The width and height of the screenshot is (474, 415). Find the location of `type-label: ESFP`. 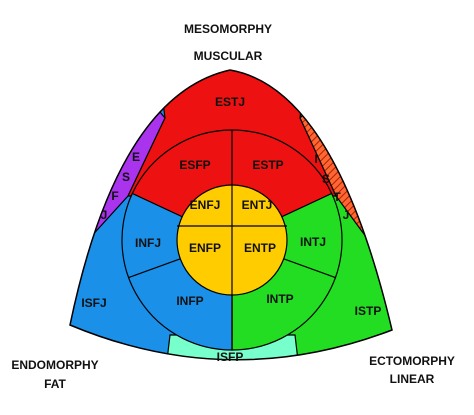

type-label: ESFP is located at coordinates (194, 165).